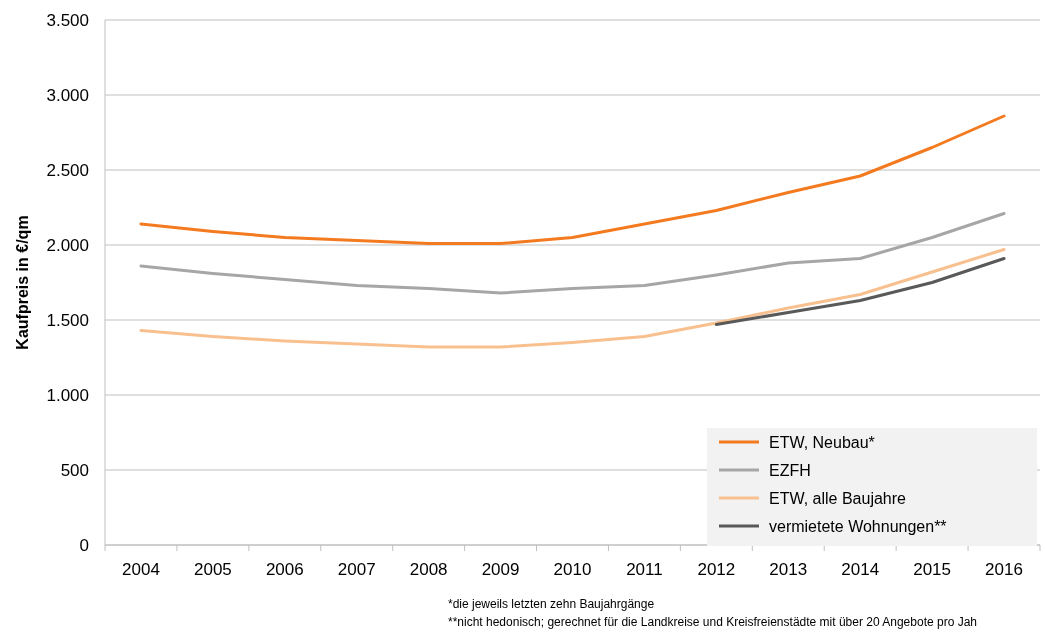  What do you see at coordinates (572, 569) in the screenshot?
I see `x-tick-label: 2010` at bounding box center [572, 569].